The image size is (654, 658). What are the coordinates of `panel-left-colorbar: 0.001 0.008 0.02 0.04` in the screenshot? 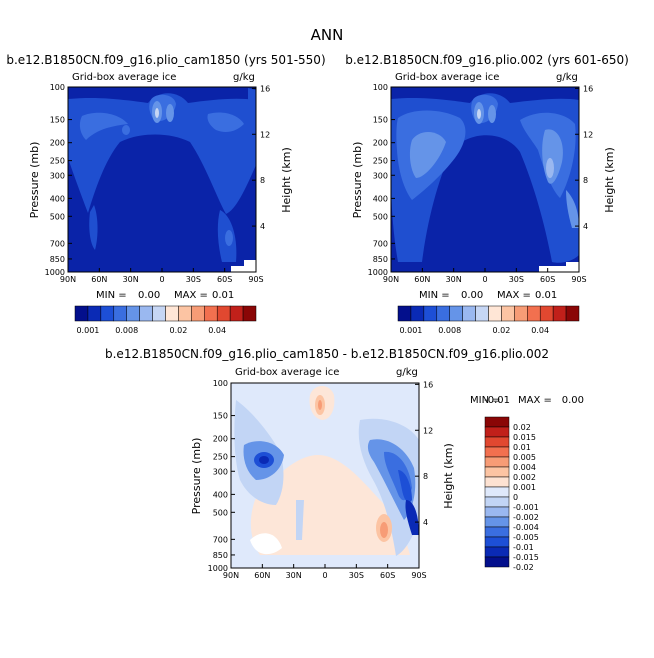 It's located at (165, 320).